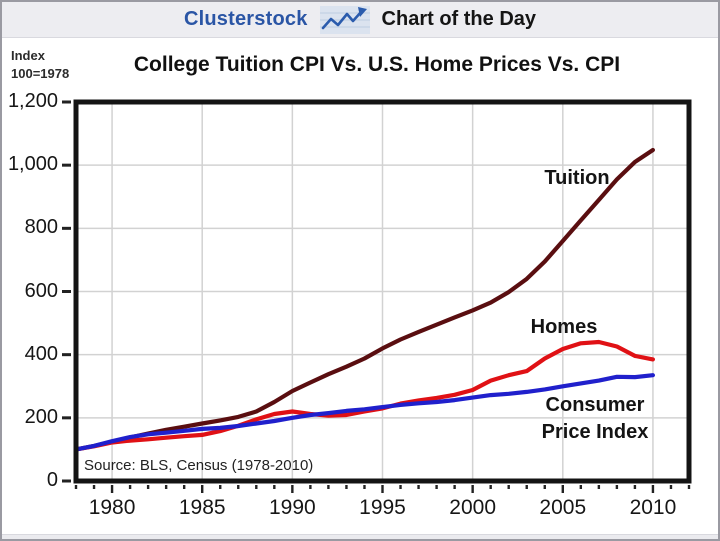 This screenshot has height=541, width=720. Describe the element at coordinates (564, 327) in the screenshot. I see `series-label-homes: Homes` at that location.